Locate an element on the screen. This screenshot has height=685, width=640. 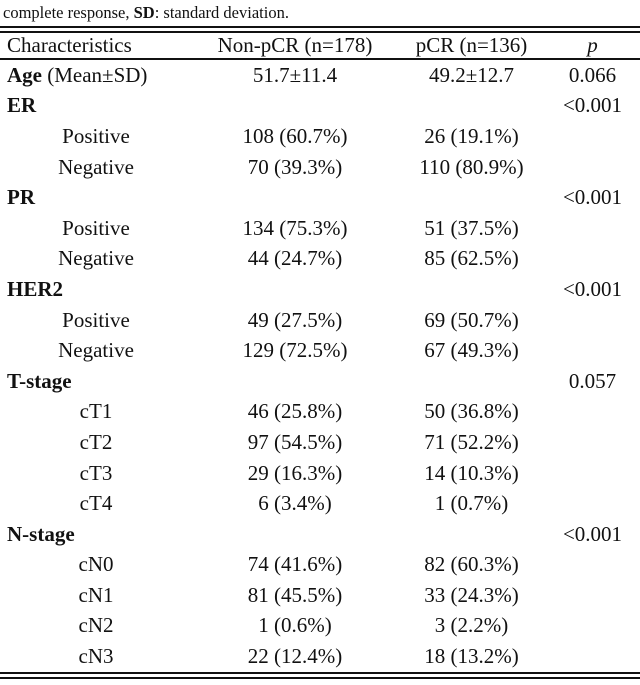
table-row: cN0 74 (41.6%) 82 (60.3%) is located at coordinates (320, 565).